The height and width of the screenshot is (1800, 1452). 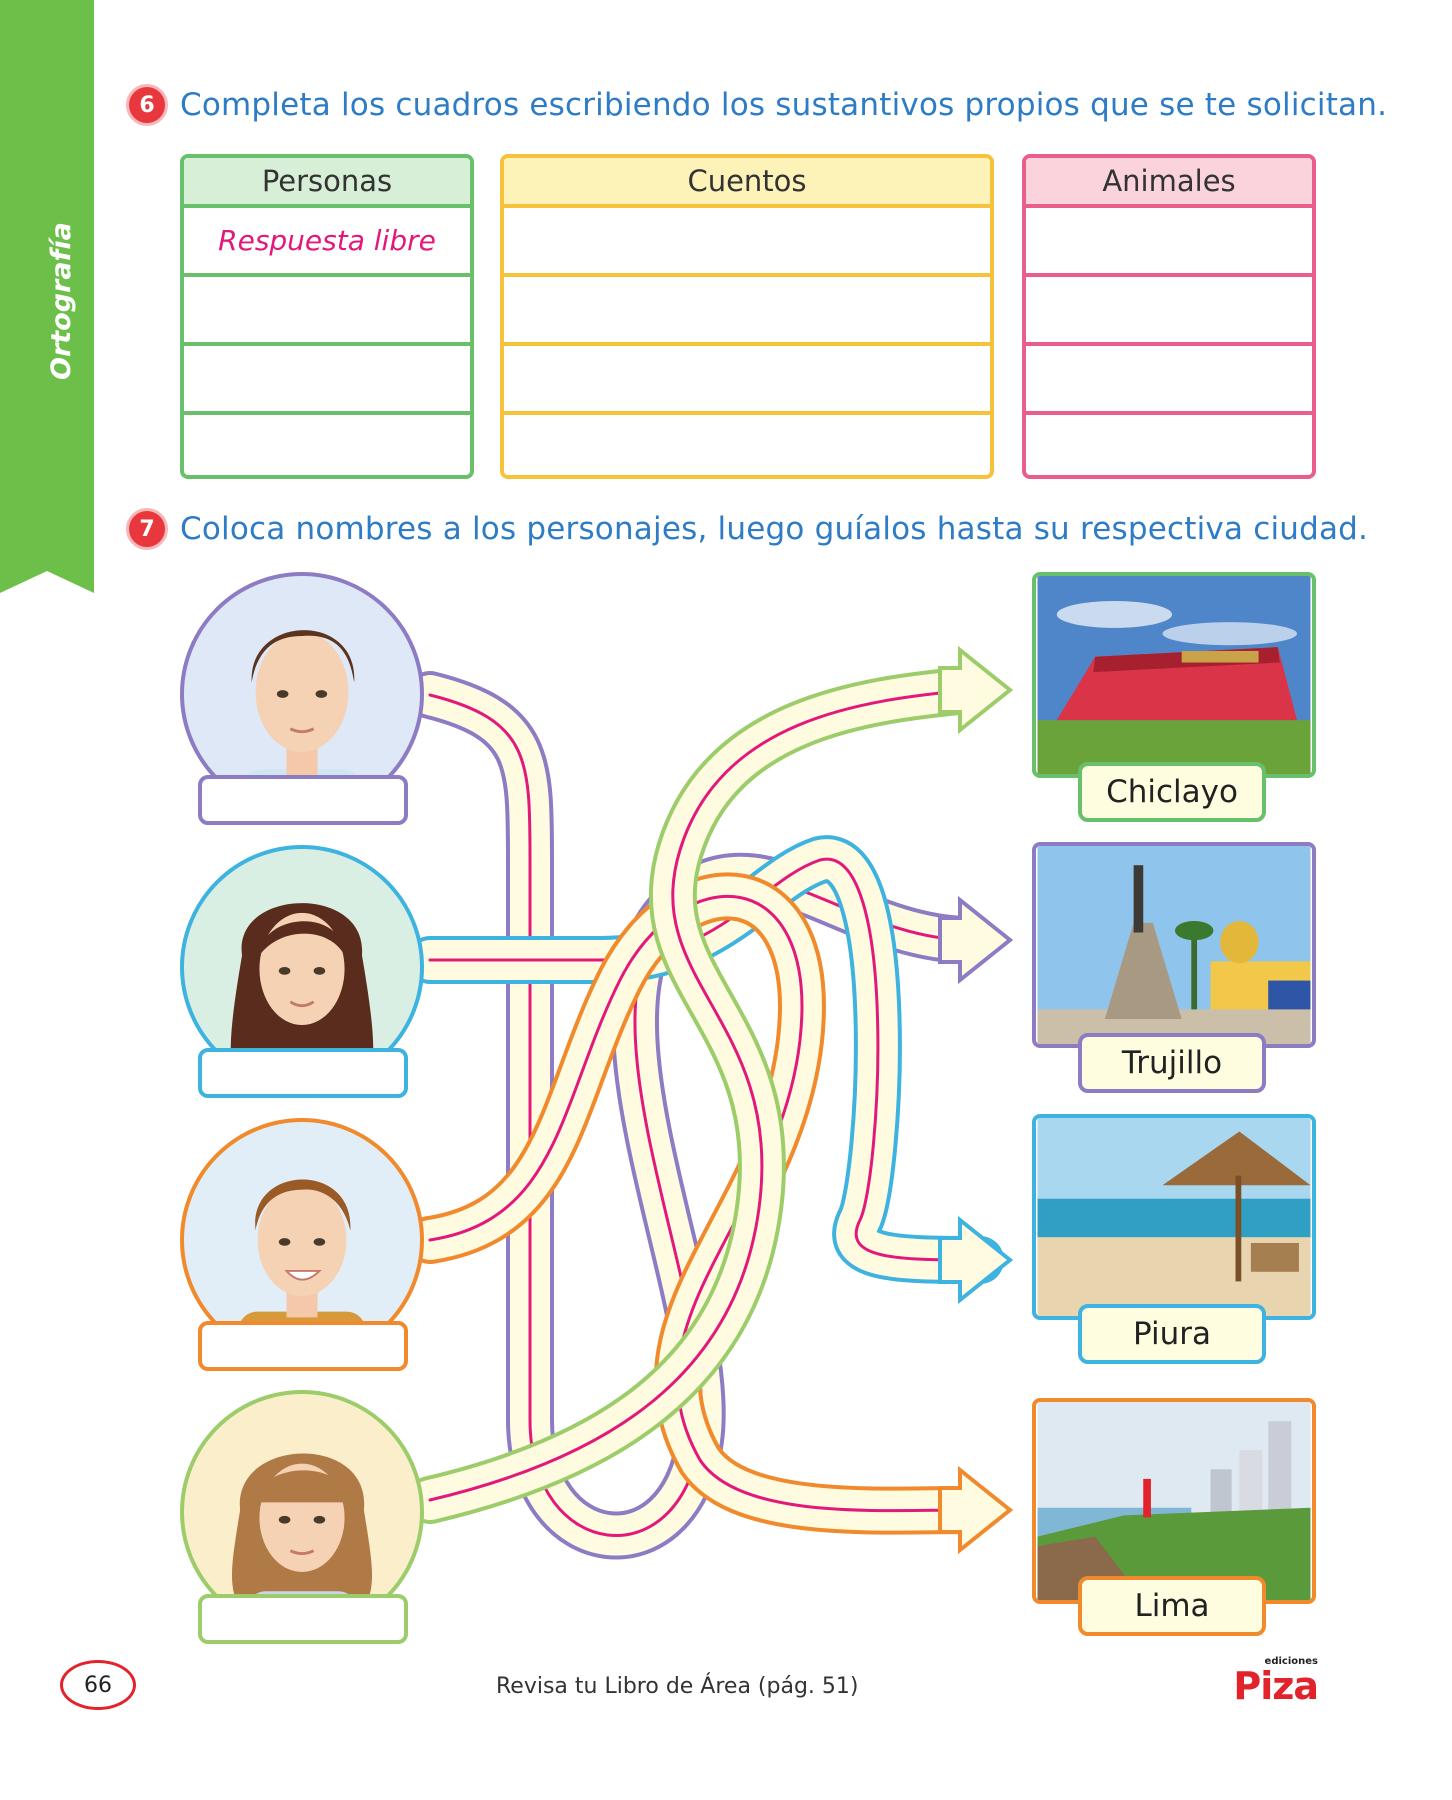 I want to click on coast-image, so click(x=1174, y=1501).